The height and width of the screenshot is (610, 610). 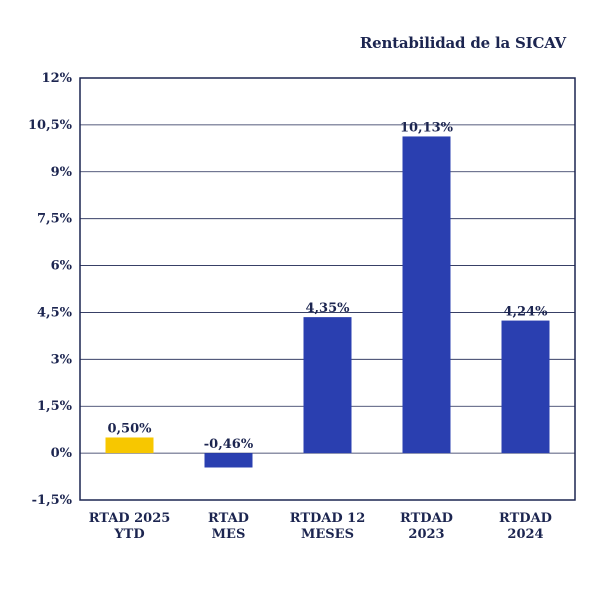 I want to click on chart-title: Rentabilidad de la SICAV, so click(x=462, y=43).